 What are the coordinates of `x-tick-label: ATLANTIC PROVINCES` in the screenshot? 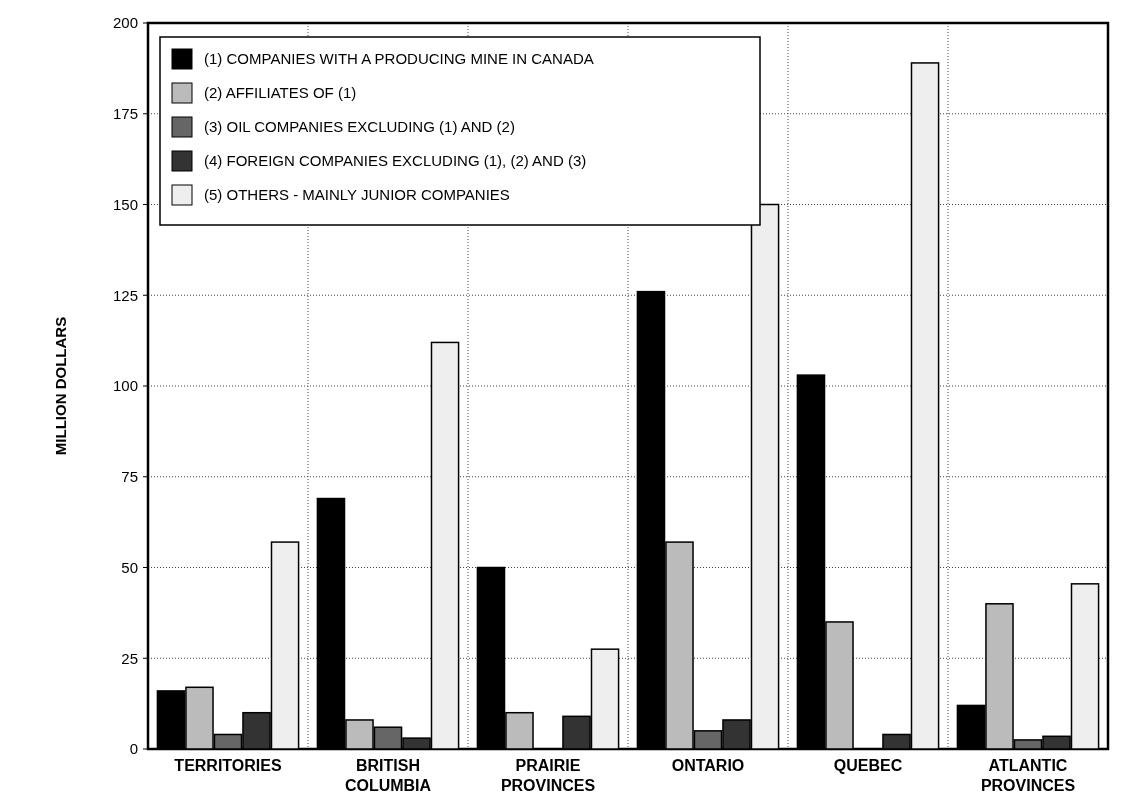 It's located at (1028, 775).